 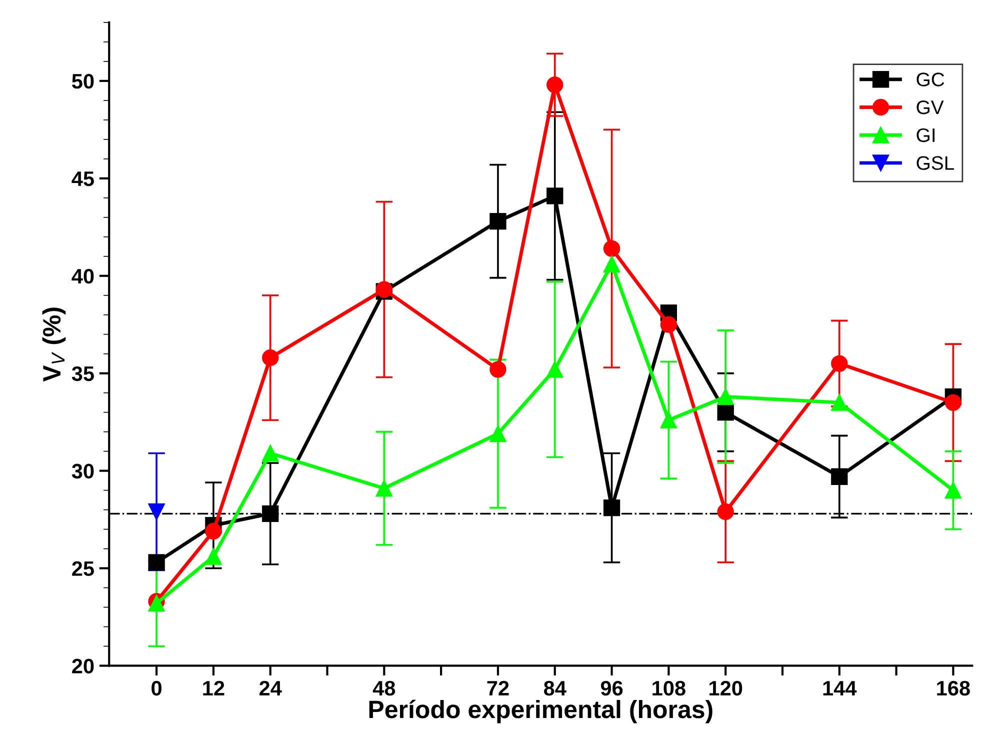 What do you see at coordinates (840, 688) in the screenshot?
I see `x-tick-label: 144` at bounding box center [840, 688].